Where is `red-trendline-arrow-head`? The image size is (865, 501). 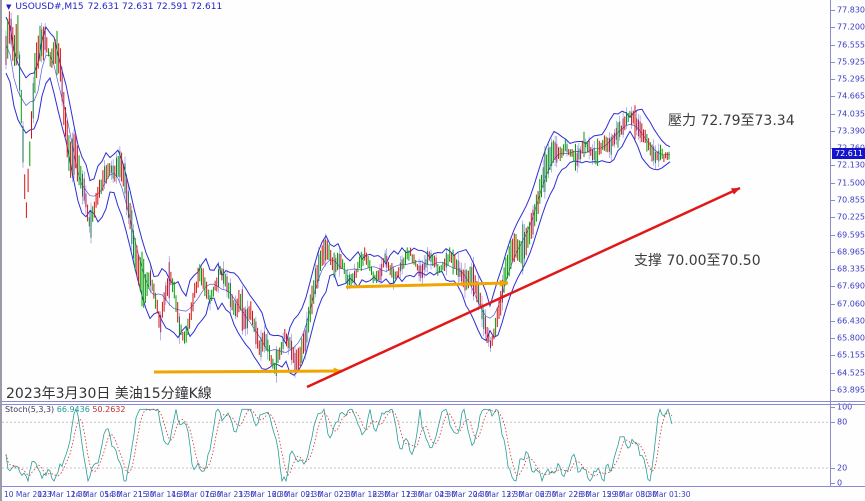
red-trendline-arrow-head is located at coordinates (735, 191).